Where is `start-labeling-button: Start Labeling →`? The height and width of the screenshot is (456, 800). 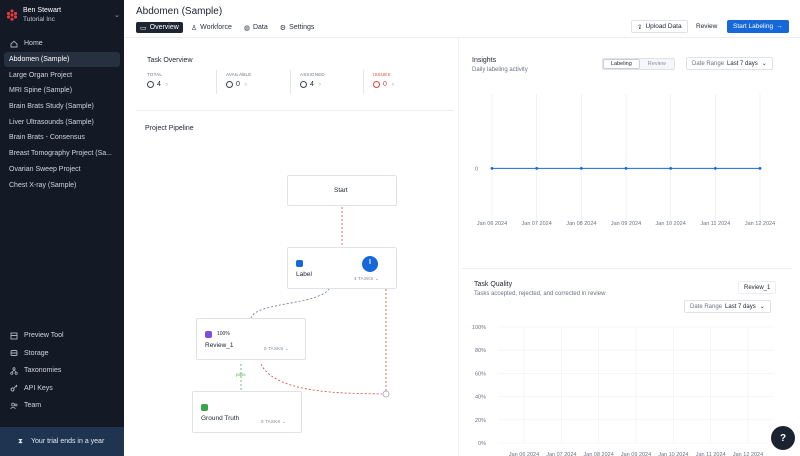
start-labeling-button: Start Labeling → is located at coordinates (758, 26).